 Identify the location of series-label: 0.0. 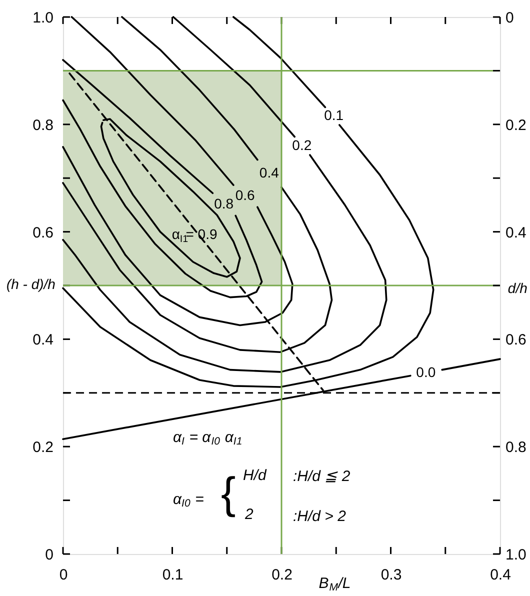
(426, 372).